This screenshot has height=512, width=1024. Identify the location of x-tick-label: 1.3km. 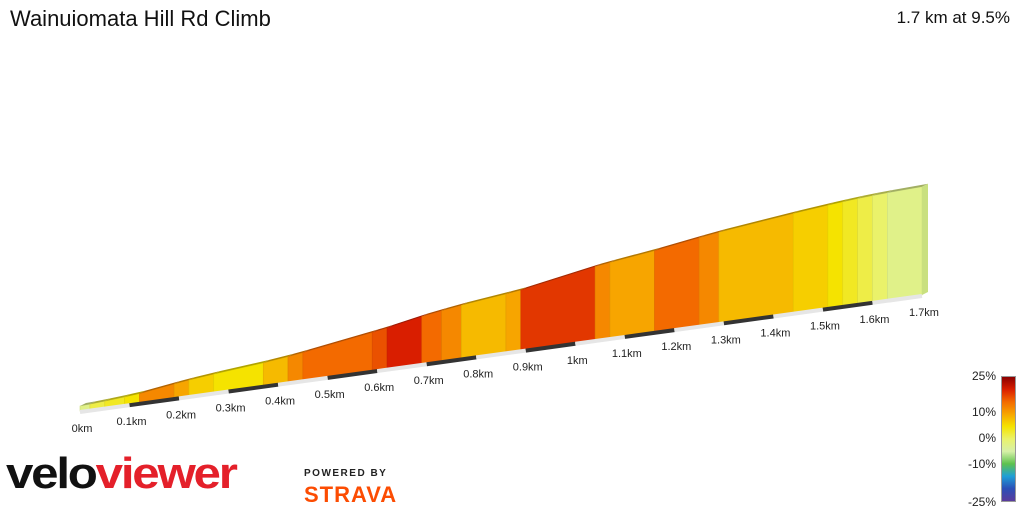
(726, 340).